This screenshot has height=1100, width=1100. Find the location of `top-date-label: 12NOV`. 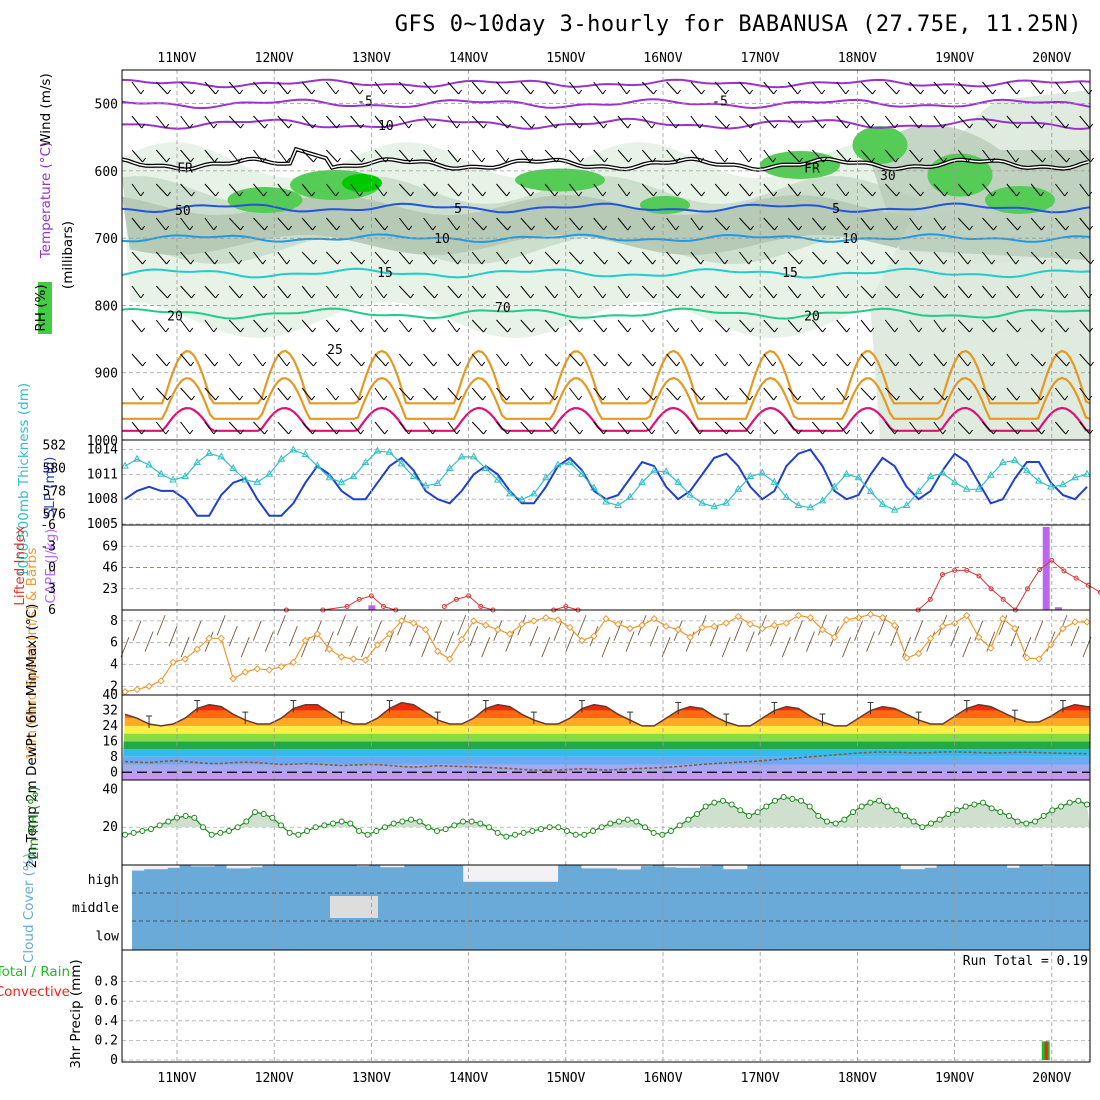

top-date-label: 12NOV is located at coordinates (274, 58).